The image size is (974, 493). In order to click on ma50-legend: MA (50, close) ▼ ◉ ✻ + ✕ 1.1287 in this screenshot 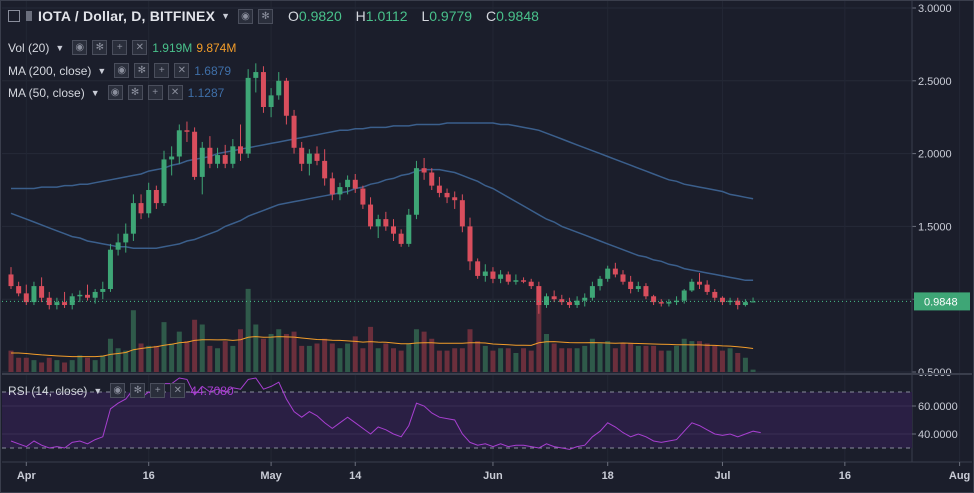, I will do `click(116, 92)`.